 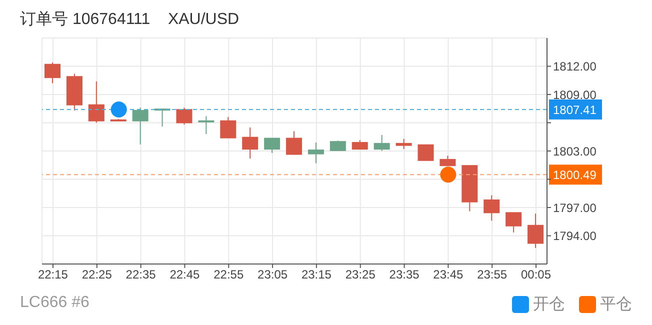 What do you see at coordinates (141, 275) in the screenshot?
I see `x-tick-label: 22:35` at bounding box center [141, 275].